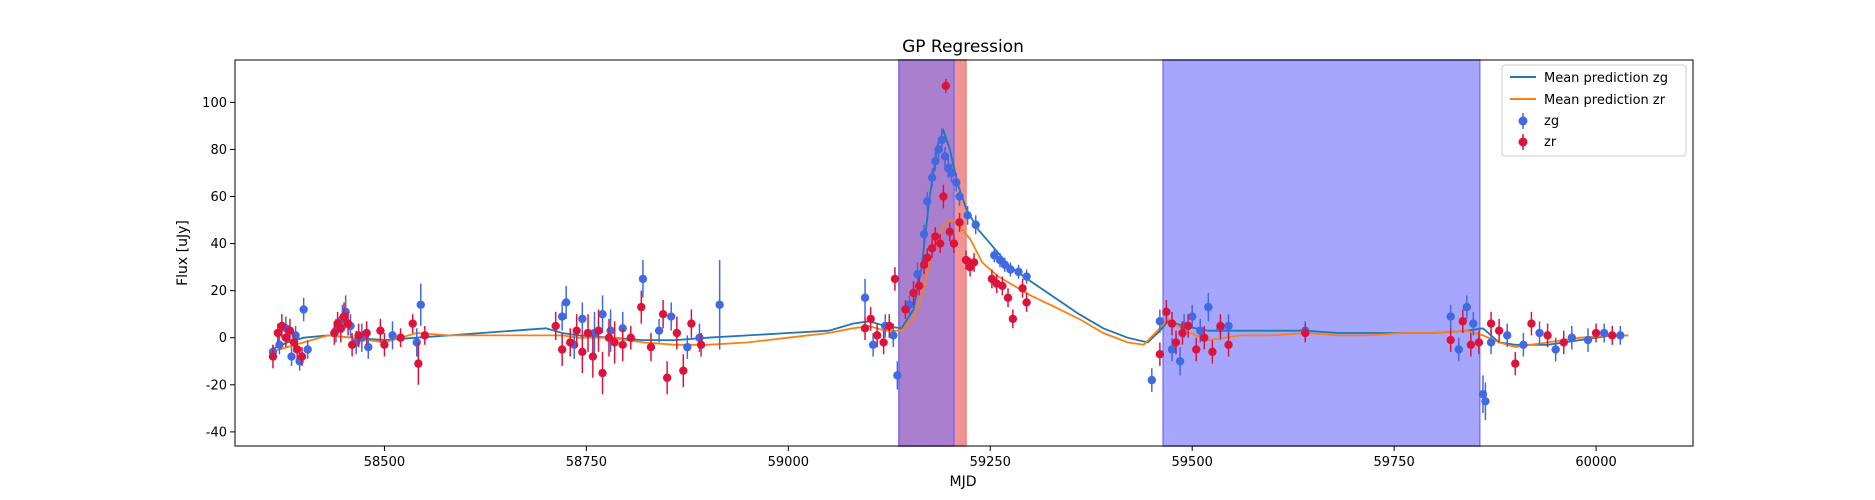  I want to click on y-tick-label: 0, so click(223, 338).